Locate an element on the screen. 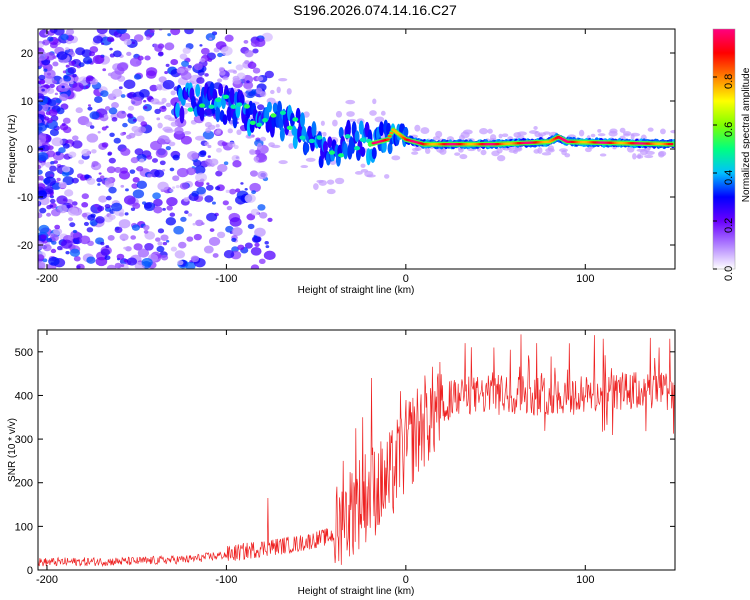 The width and height of the screenshot is (750, 600). spectrogram-y-label: Frequency (Hz) is located at coordinates (12, 149).